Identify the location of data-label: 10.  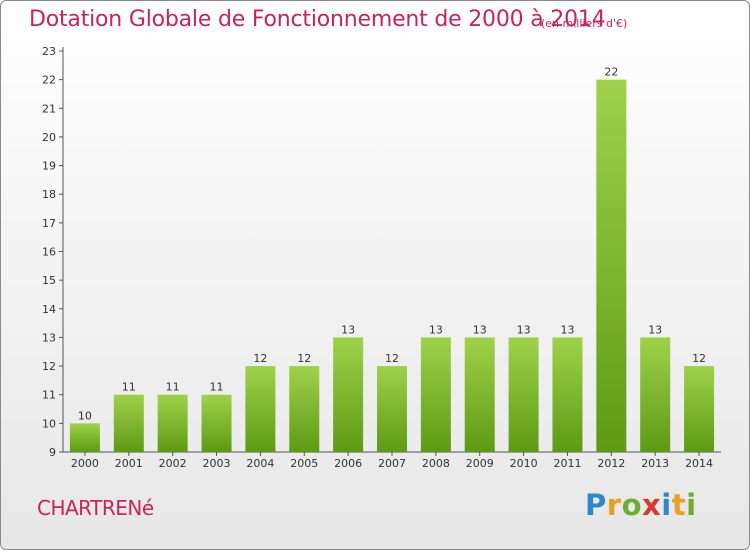
(85, 415).